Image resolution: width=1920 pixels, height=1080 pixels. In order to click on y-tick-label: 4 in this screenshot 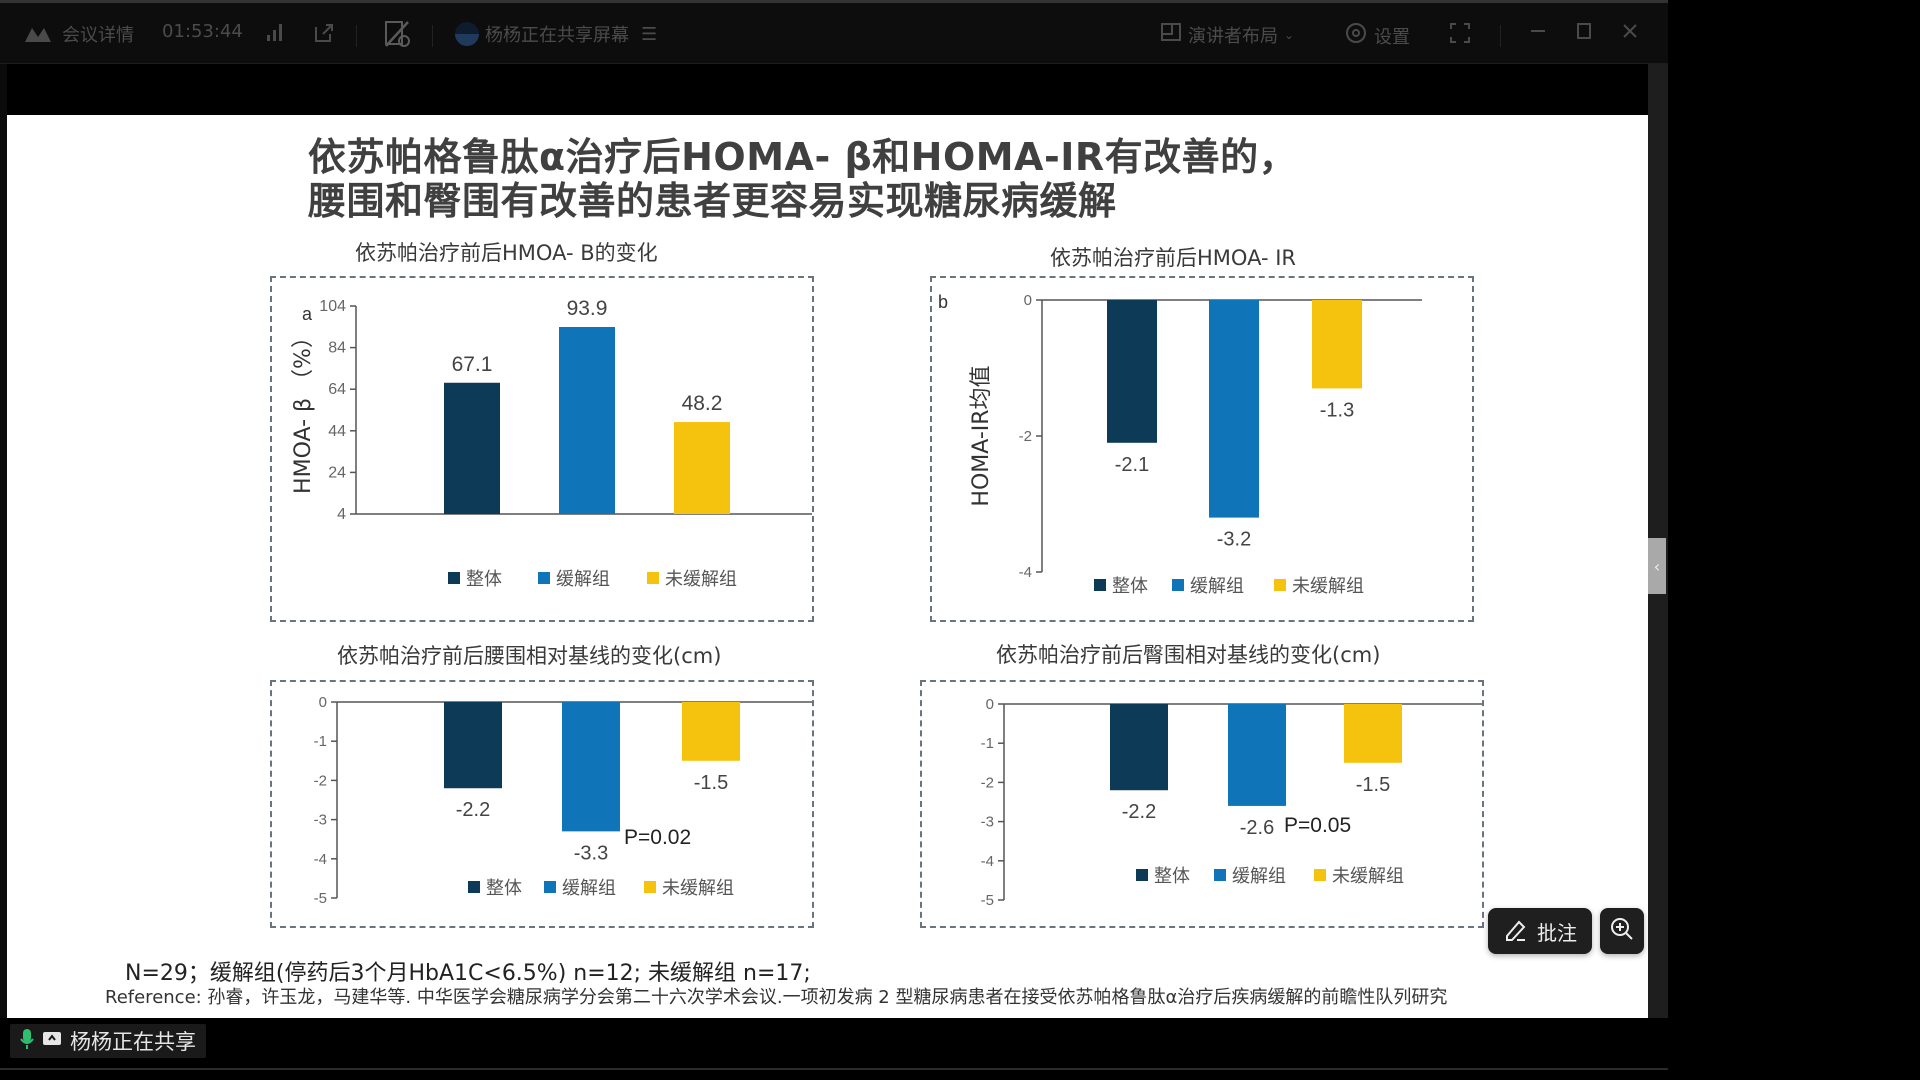, I will do `click(341, 514)`.